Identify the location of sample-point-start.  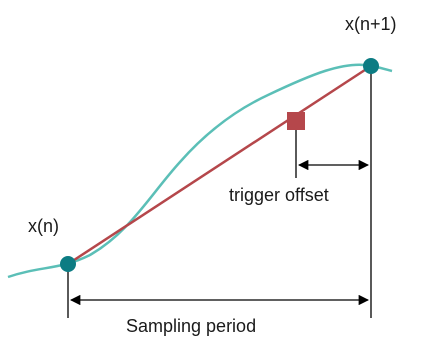
(68, 264).